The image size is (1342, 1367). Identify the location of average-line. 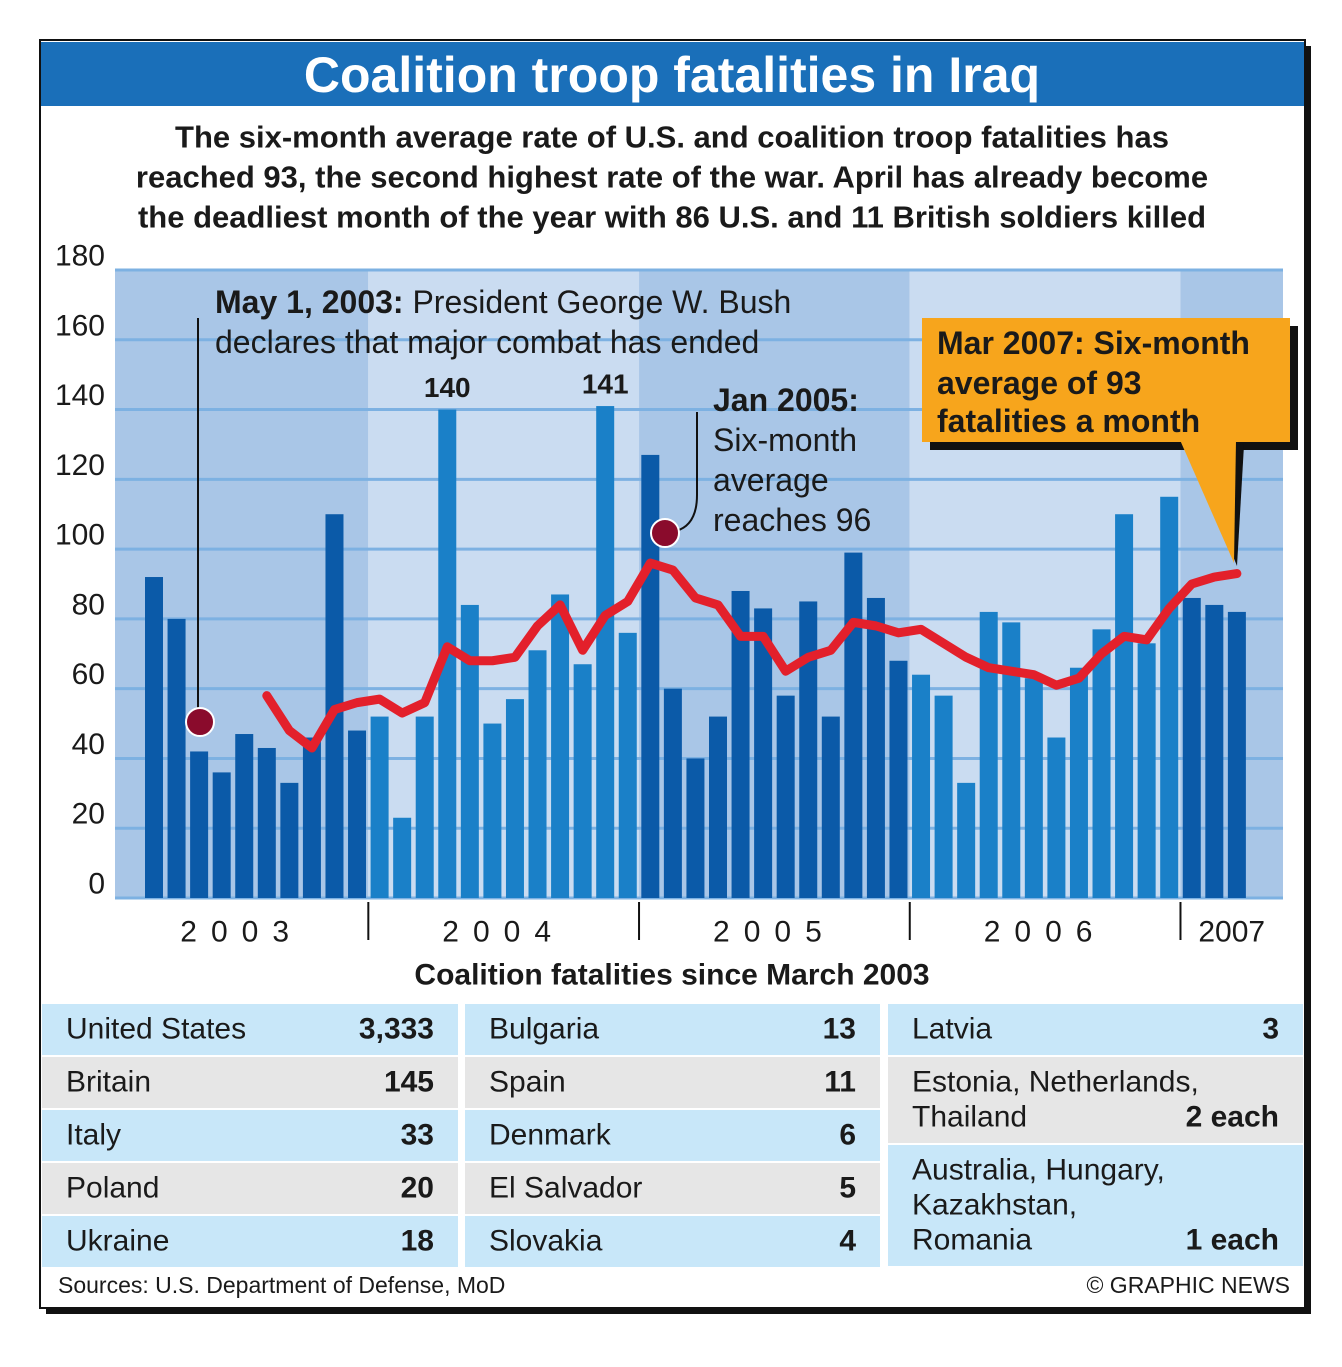
(752, 655).